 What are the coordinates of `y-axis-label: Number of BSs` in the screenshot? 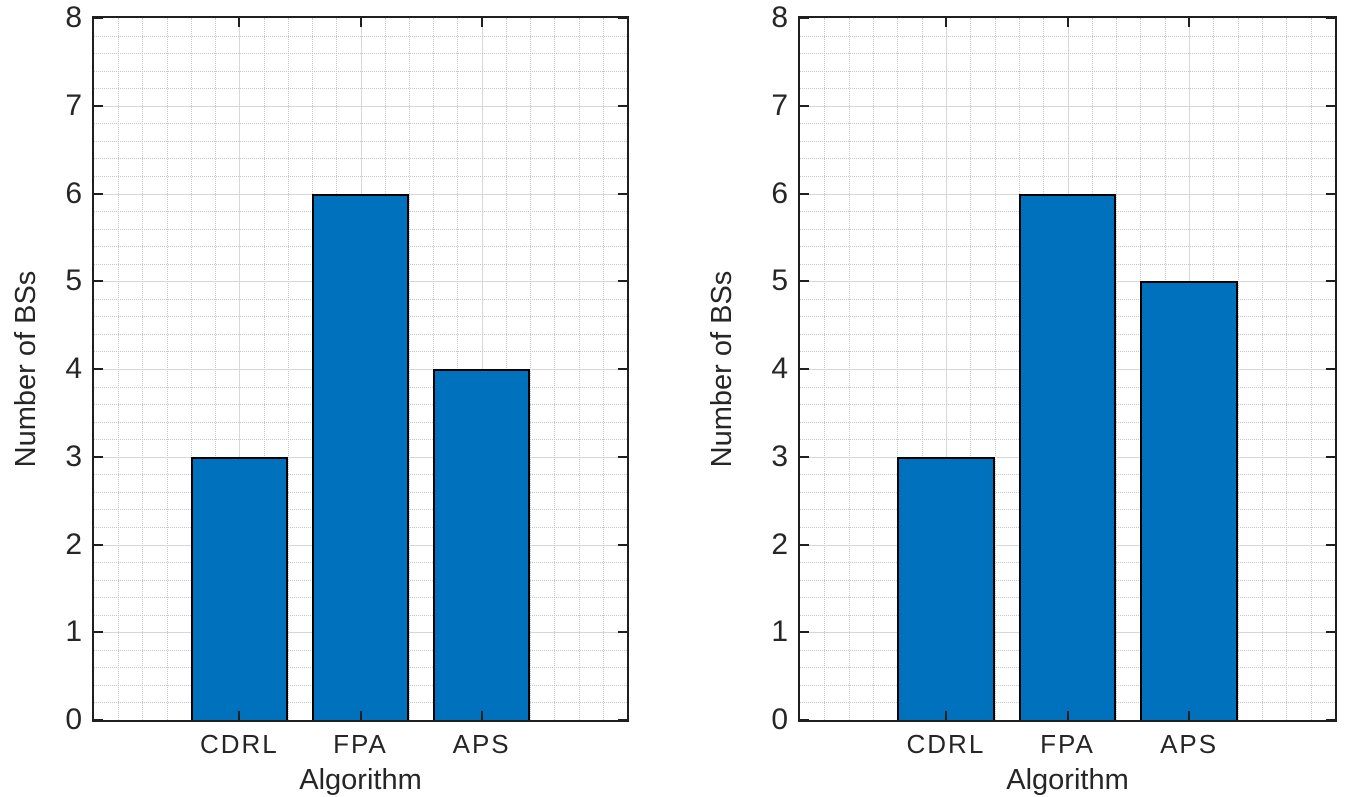 It's located at (722, 369).